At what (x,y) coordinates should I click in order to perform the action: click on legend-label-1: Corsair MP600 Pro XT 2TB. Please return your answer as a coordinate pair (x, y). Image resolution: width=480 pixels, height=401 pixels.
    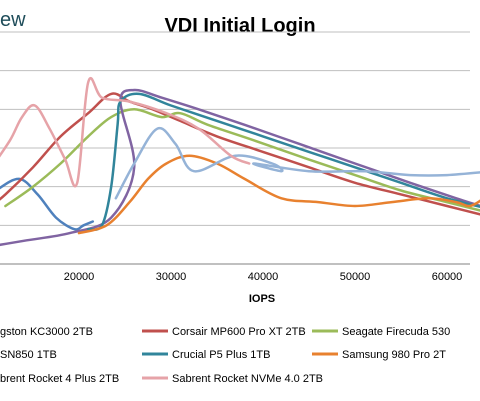
    Looking at the image, I should click on (239, 332).